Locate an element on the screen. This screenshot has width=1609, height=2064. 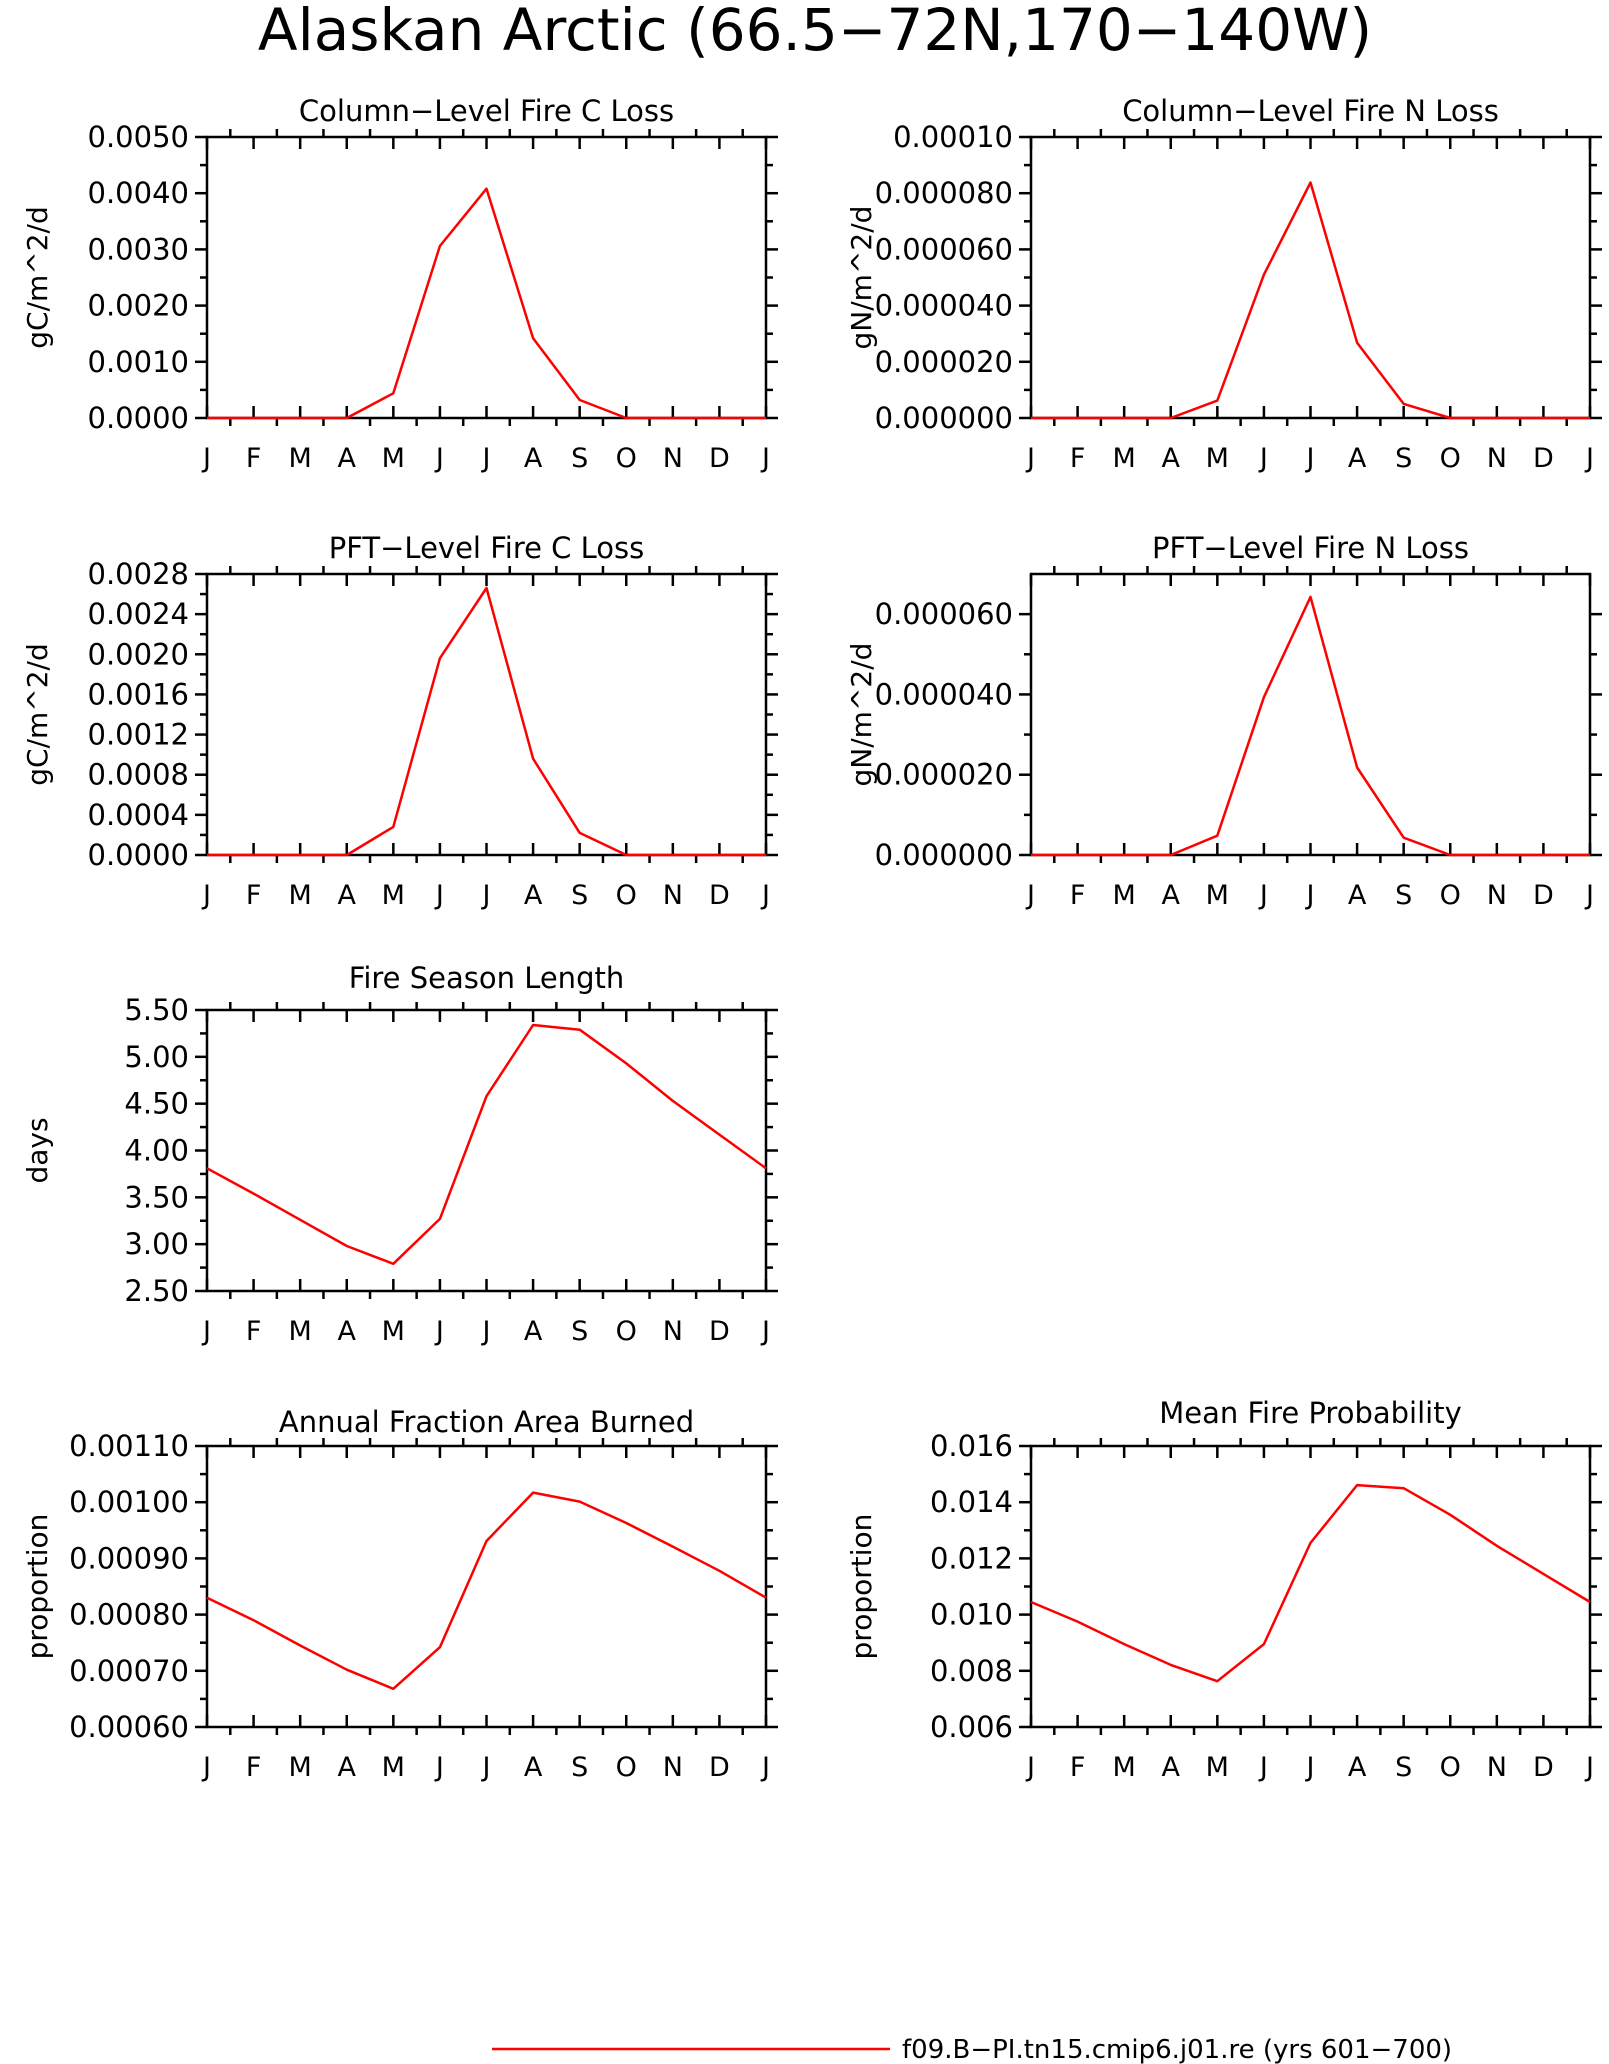
y-tick-label: 0.000080 is located at coordinates (944, 193).